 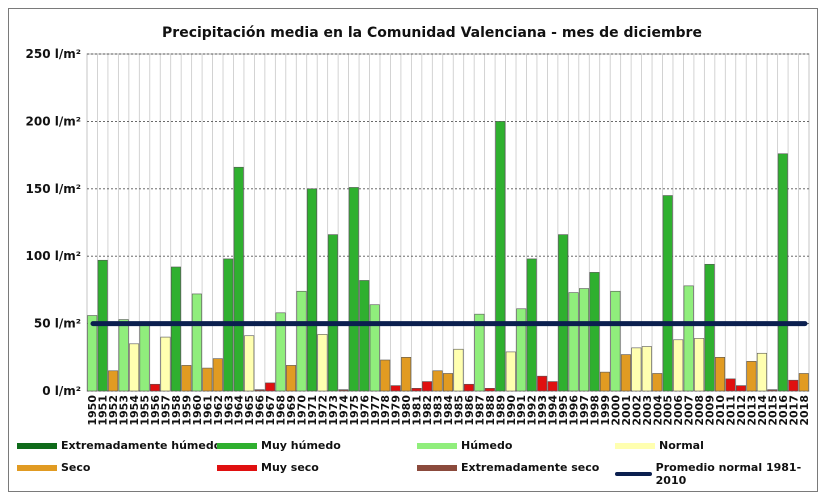 What do you see at coordinates (437, 381) in the screenshot?
I see `bar-1983` at bounding box center [437, 381].